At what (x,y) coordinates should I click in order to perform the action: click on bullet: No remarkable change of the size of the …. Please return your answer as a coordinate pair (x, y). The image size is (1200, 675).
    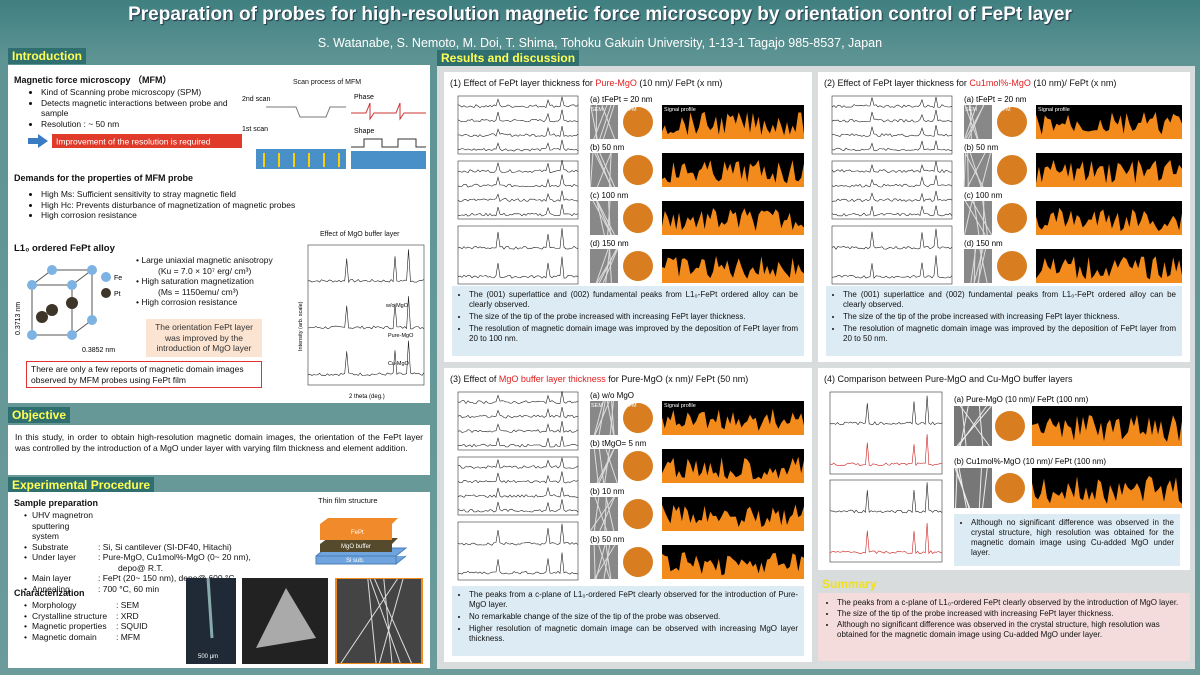
    Looking at the image, I should click on (633, 617).